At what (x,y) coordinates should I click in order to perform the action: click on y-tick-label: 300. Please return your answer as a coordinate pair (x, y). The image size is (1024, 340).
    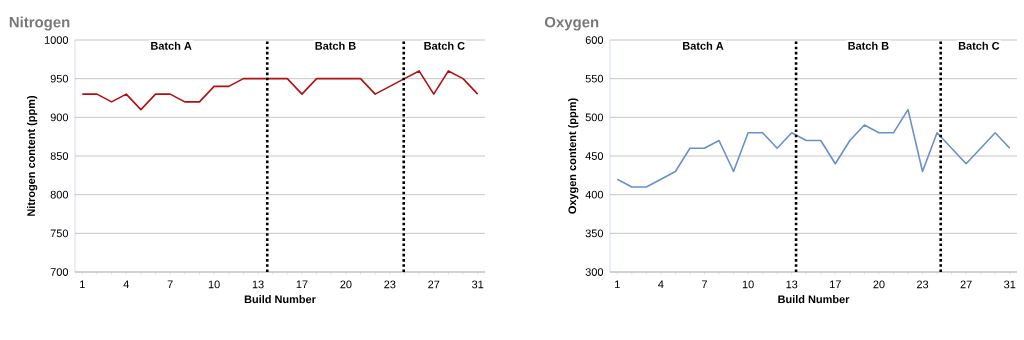
    Looking at the image, I should click on (594, 272).